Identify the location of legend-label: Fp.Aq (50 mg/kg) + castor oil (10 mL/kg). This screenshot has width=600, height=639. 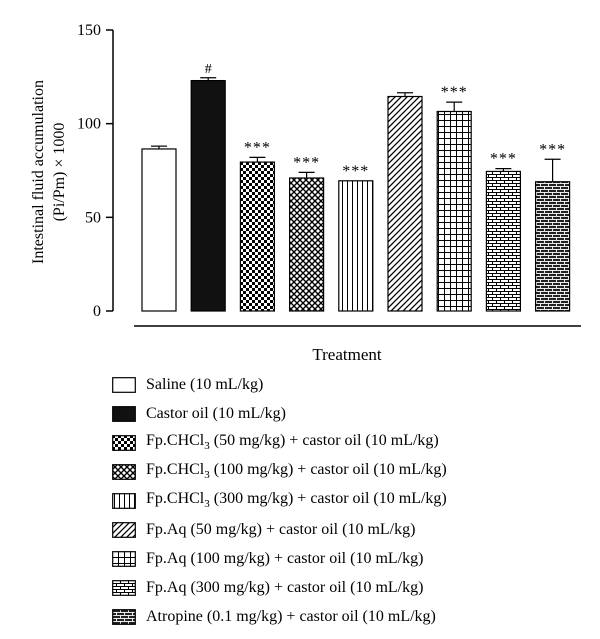
(281, 529).